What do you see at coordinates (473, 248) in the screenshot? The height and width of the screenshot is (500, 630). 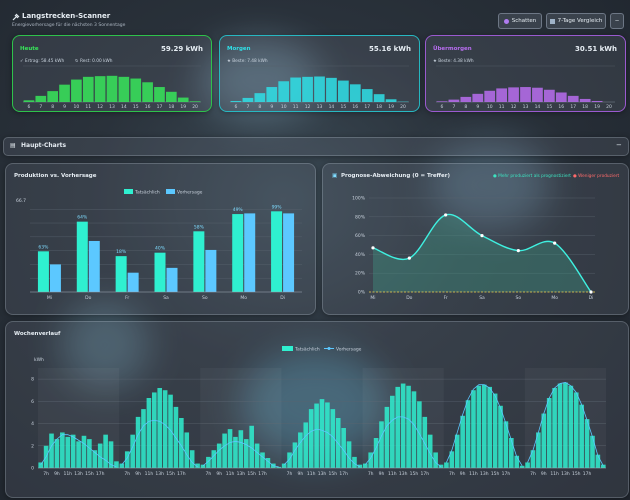 I see `deviation-chart: 0% 20% 40% 60% 80% 100% Mi Do Fr Sa So Mo Di` at bounding box center [473, 248].